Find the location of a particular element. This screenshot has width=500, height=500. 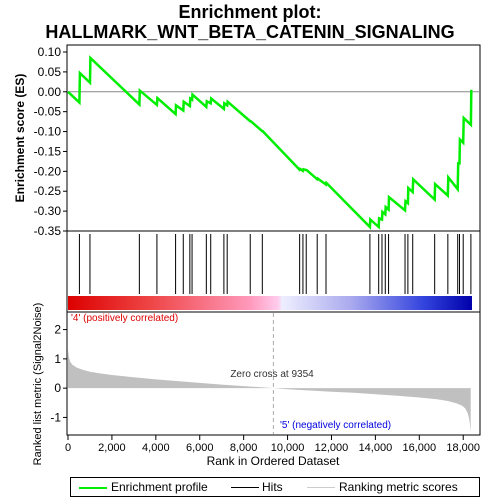

x-tick-label: 8,000 is located at coordinates (244, 448).